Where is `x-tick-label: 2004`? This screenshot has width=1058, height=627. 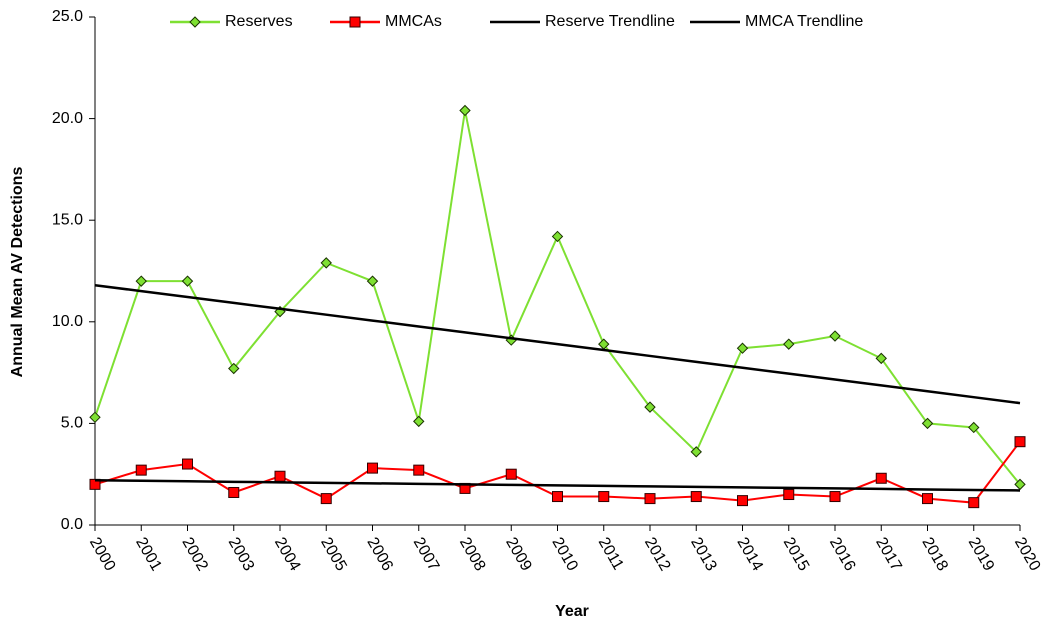 x-tick-label: 2004 is located at coordinates (287, 554).